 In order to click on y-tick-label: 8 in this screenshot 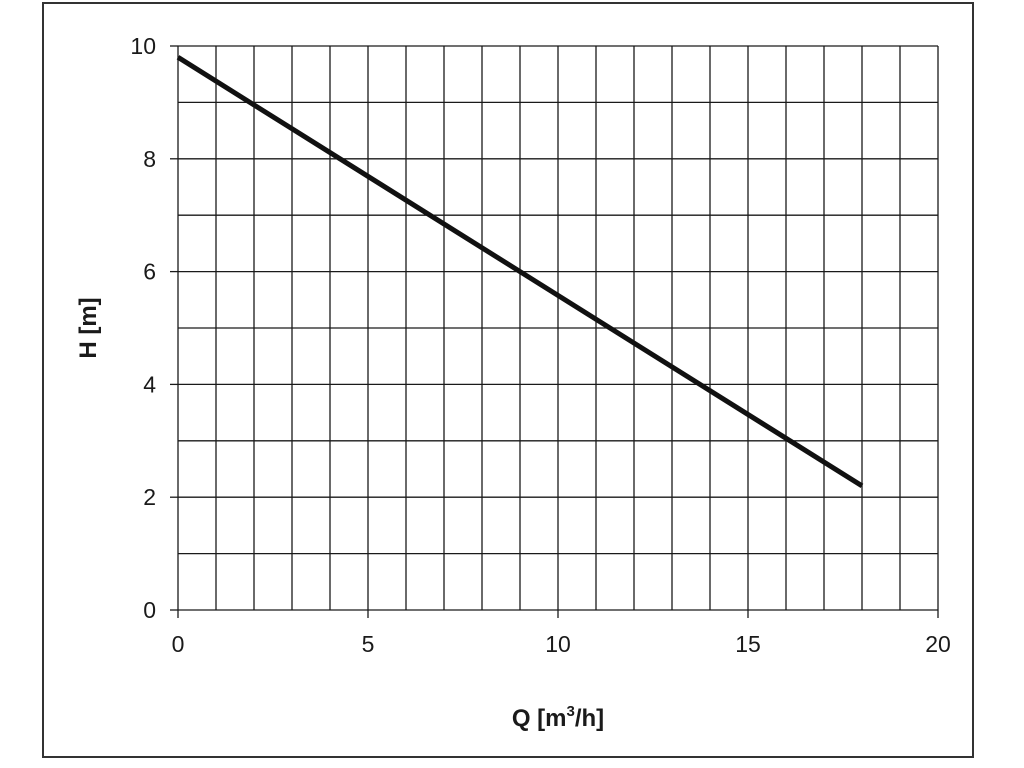, I will do `click(149, 159)`.